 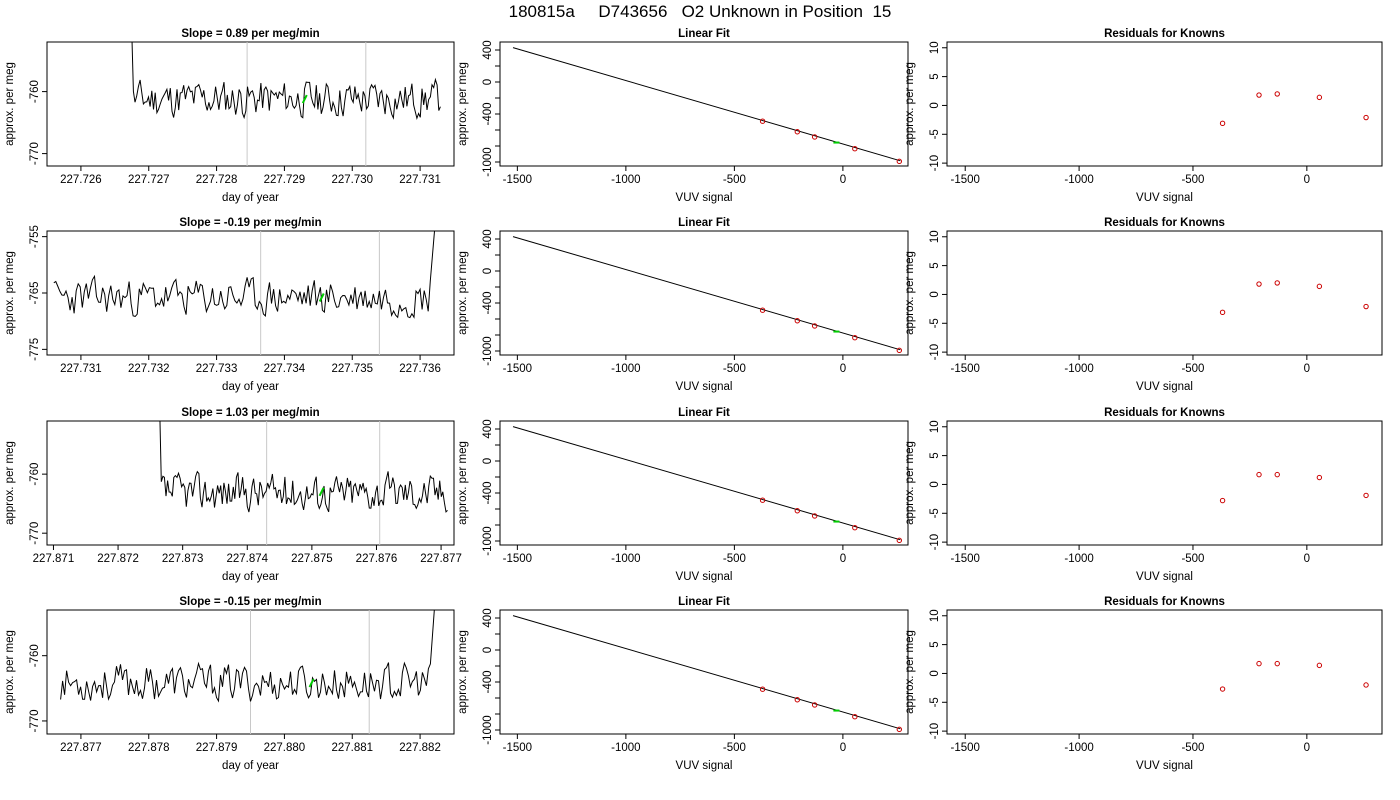 I want to click on trace-line, so click(x=244, y=275).